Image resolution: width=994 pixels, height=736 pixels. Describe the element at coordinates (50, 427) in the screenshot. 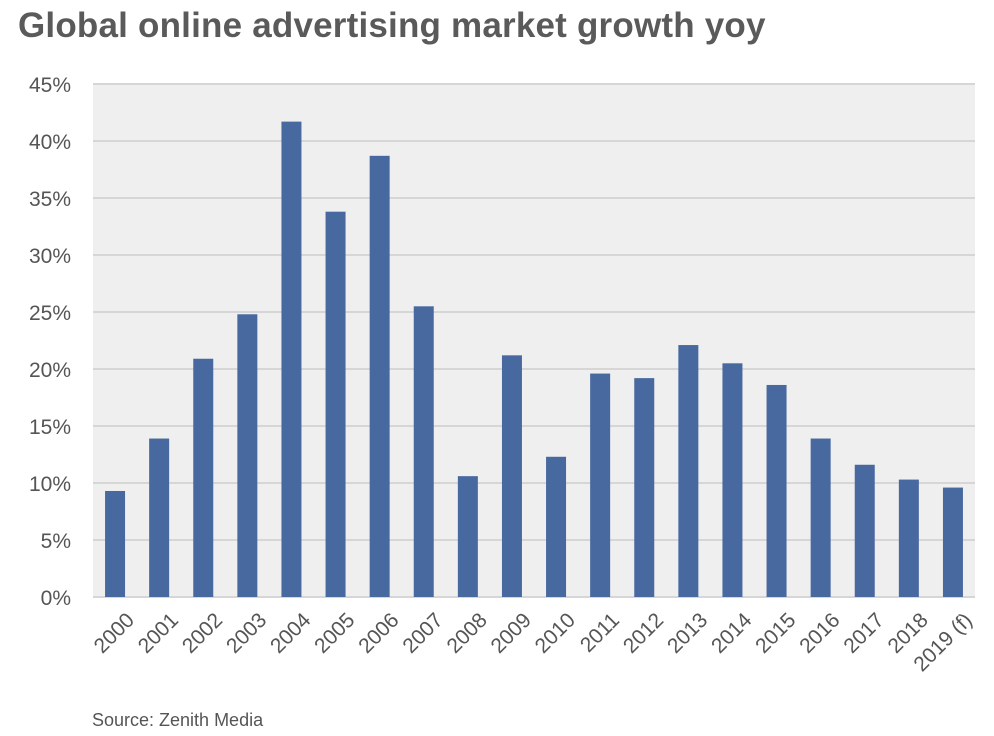

I see `y-tick-label: 15%` at that location.